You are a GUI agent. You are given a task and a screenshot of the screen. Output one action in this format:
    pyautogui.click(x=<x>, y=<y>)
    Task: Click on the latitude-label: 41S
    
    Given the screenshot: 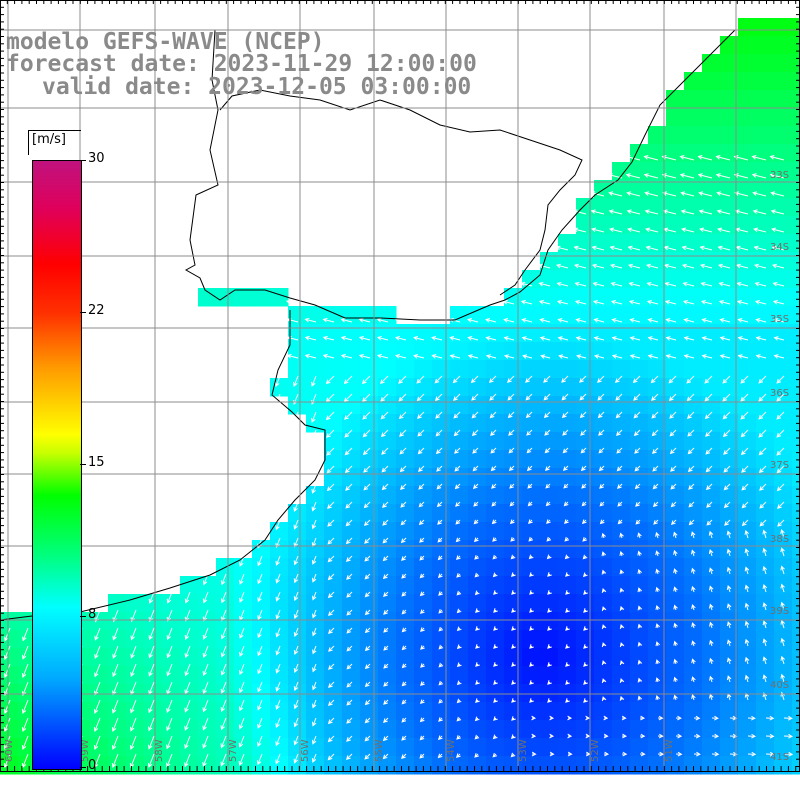 What is the action you would take?
    pyautogui.click(x=779, y=757)
    